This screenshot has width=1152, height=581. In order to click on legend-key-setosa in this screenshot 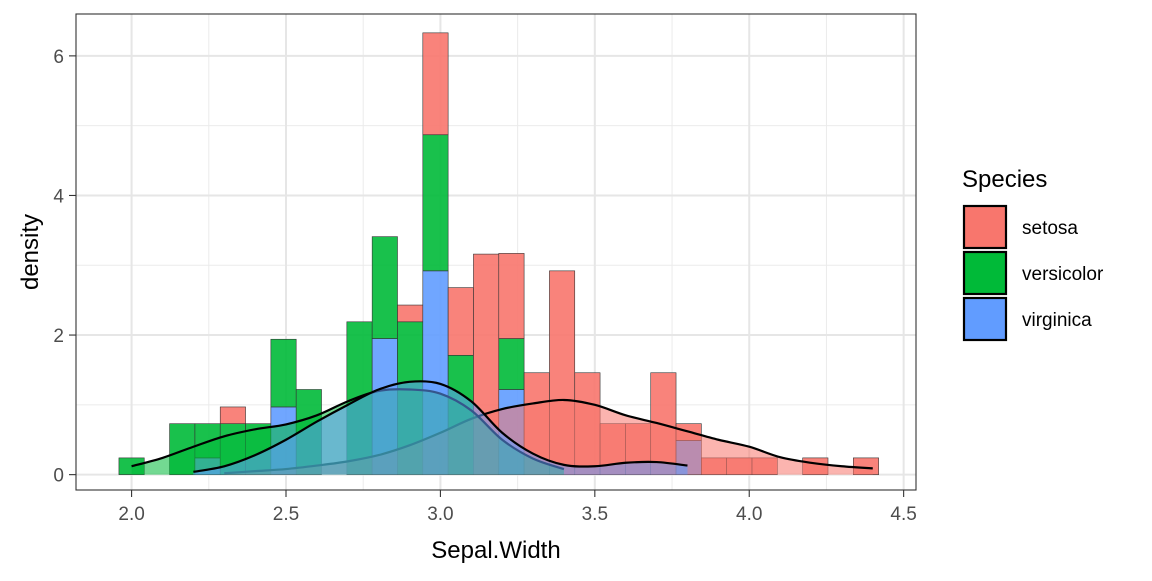, I will do `click(985, 227)`.